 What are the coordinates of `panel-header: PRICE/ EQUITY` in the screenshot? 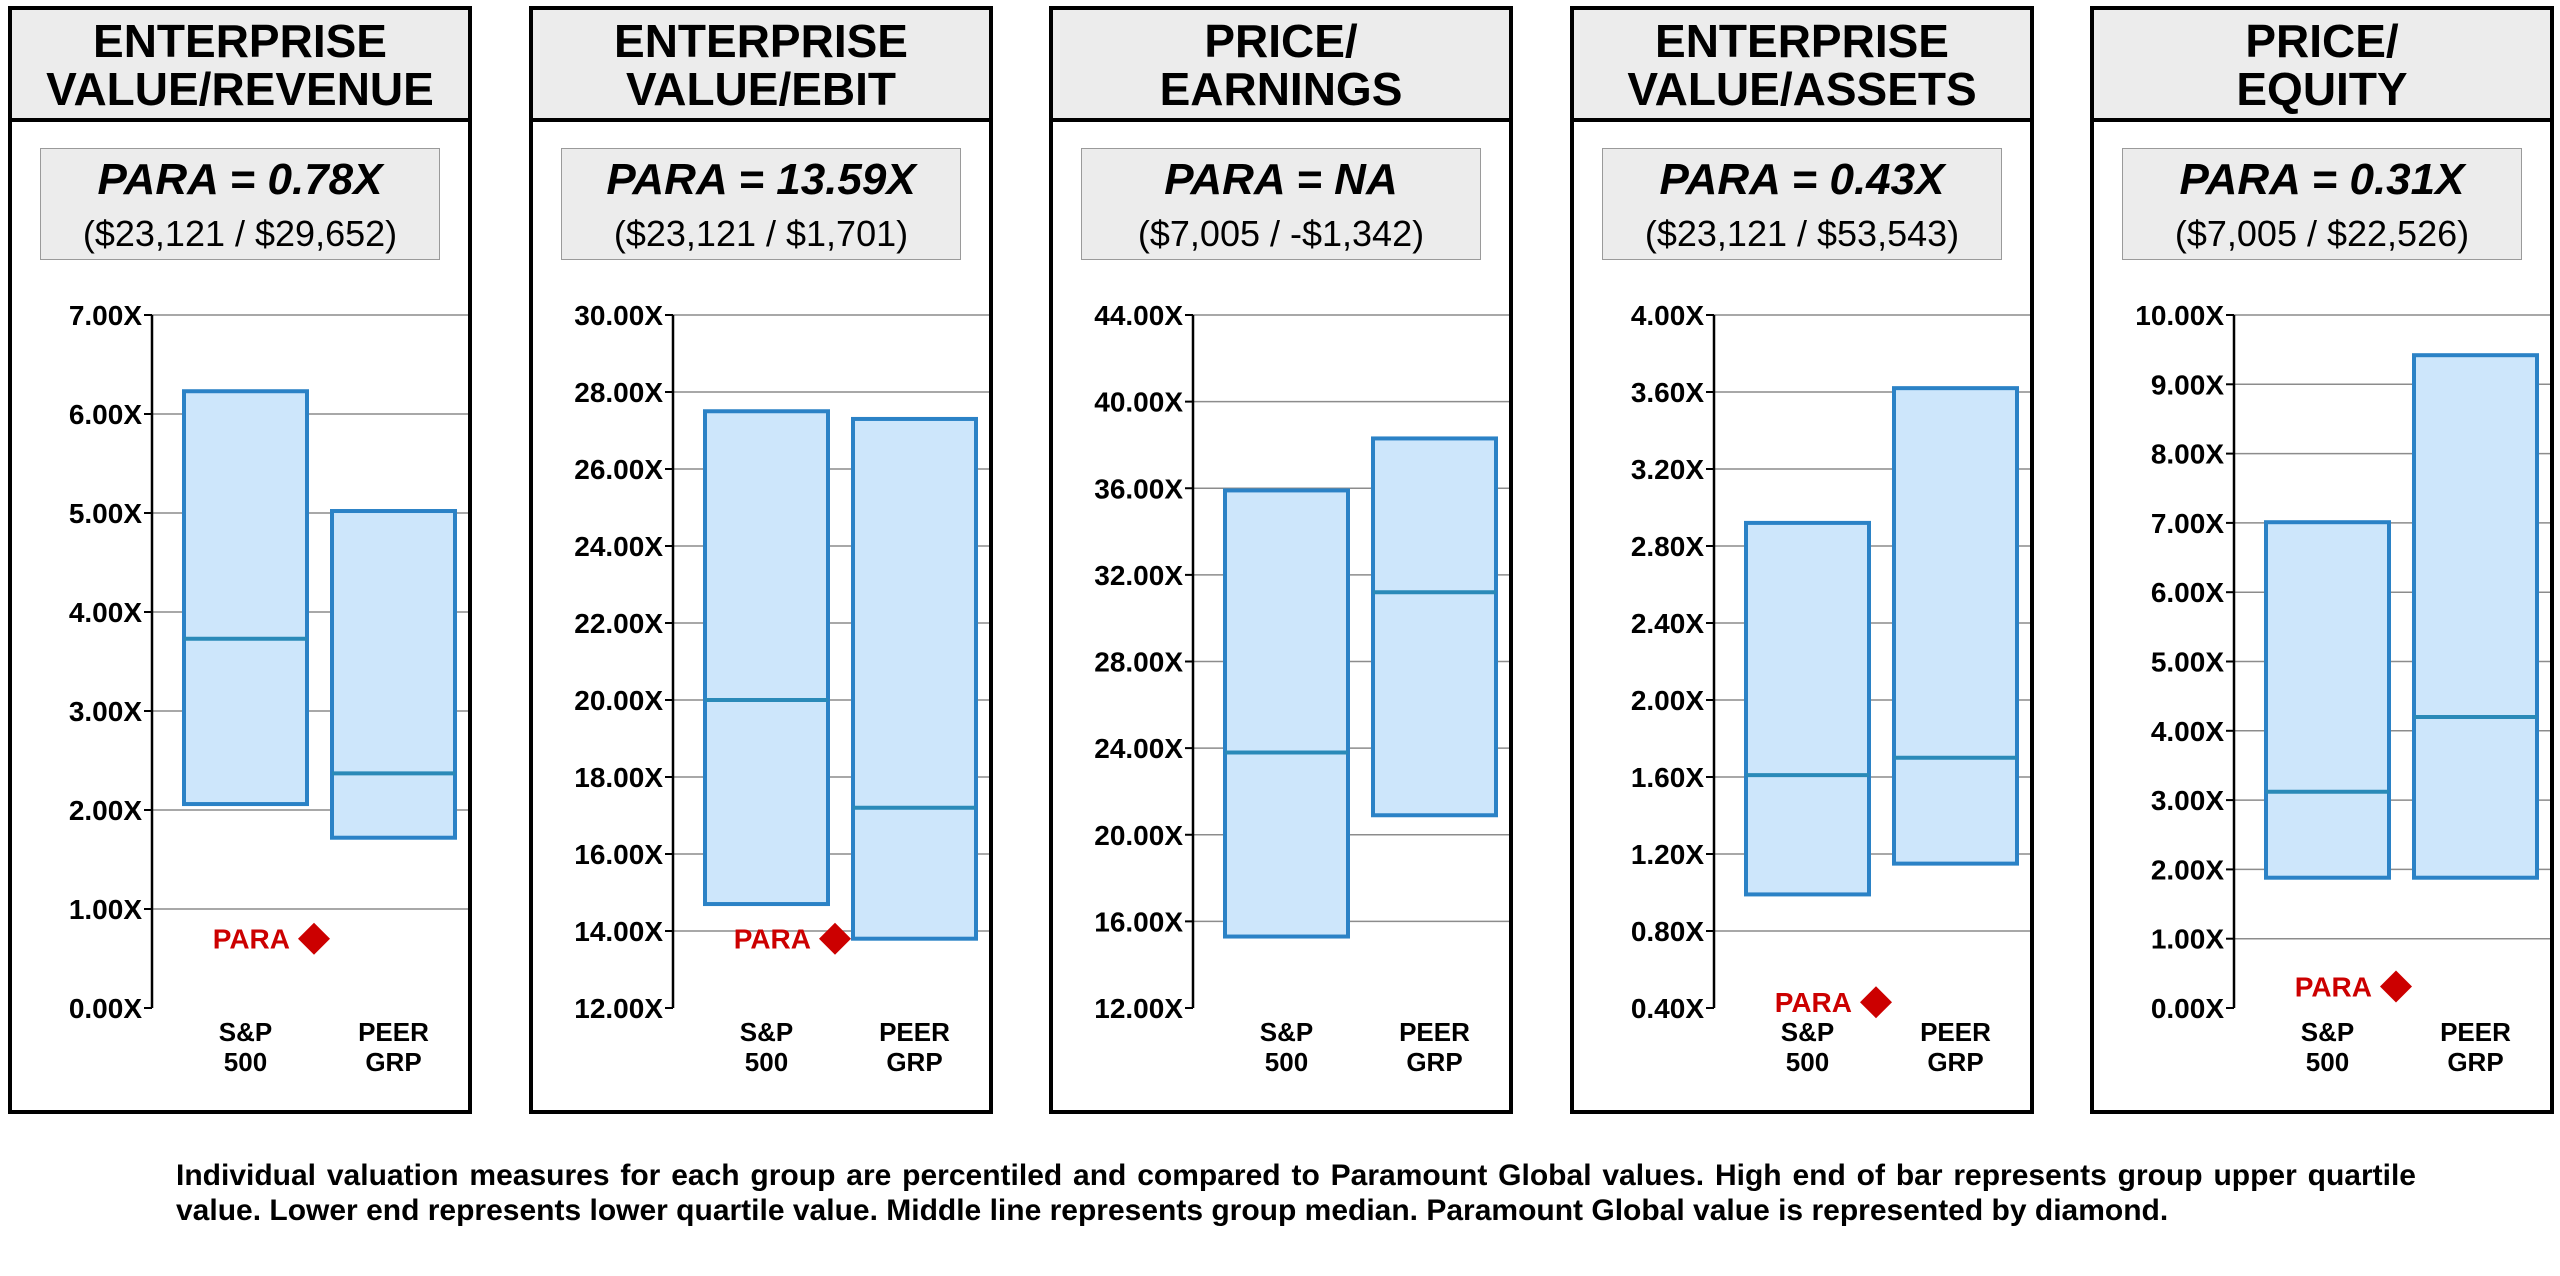 It's located at (2322, 66).